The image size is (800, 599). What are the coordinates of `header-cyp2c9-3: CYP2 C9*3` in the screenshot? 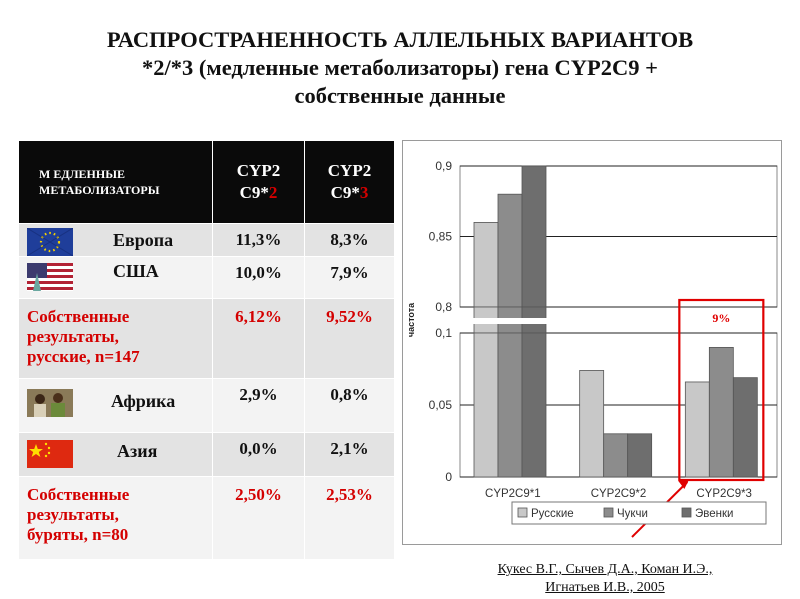 It's located at (349, 182).